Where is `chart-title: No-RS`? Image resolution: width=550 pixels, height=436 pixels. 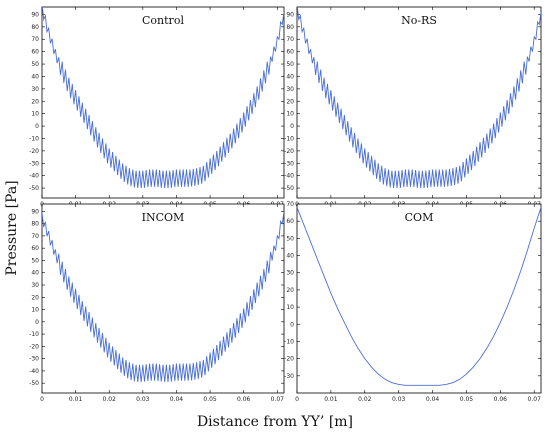 chart-title: No-RS is located at coordinates (419, 20).